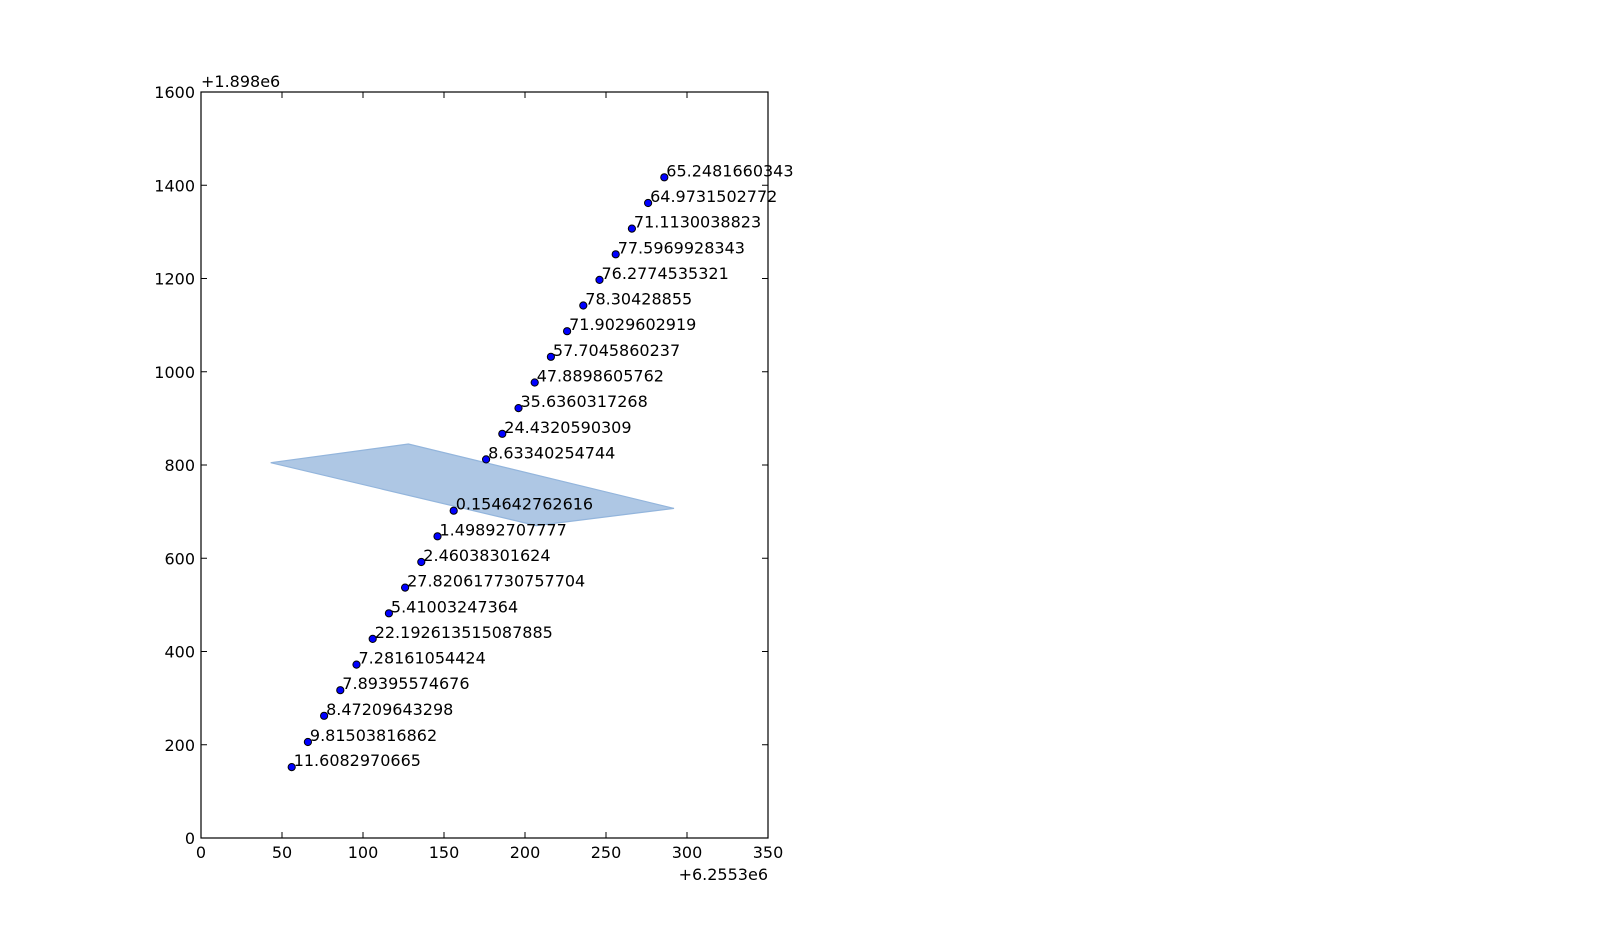  What do you see at coordinates (472, 485) in the screenshot?
I see `region-polygon` at bounding box center [472, 485].